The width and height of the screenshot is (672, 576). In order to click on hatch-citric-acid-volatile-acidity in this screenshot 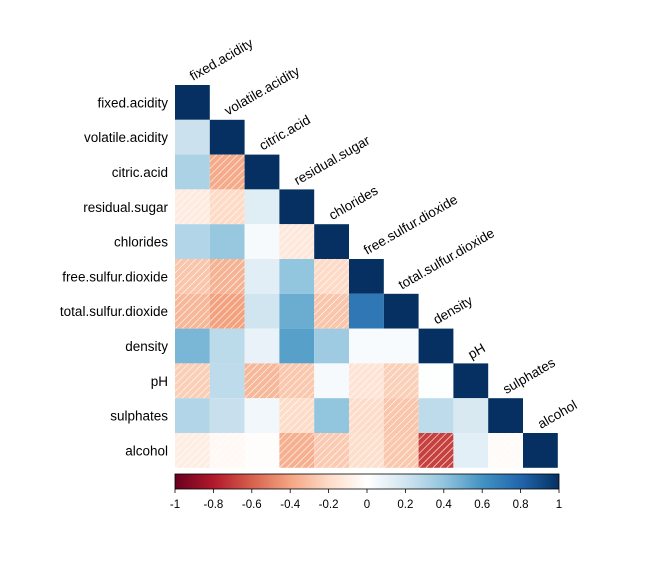, I will do `click(227, 172)`.